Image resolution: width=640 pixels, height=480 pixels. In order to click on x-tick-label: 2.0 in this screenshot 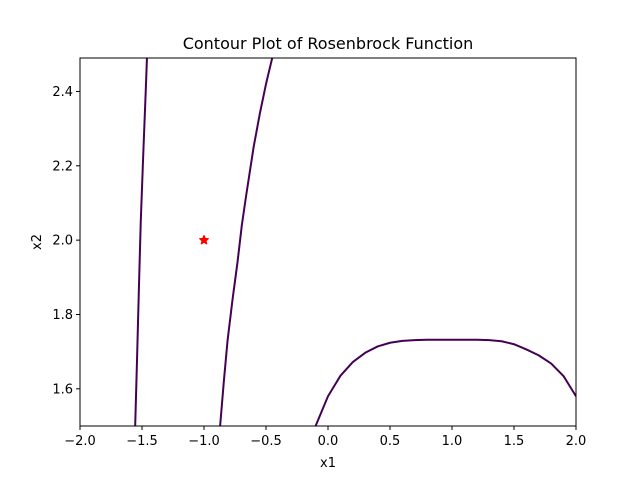, I will do `click(576, 441)`.